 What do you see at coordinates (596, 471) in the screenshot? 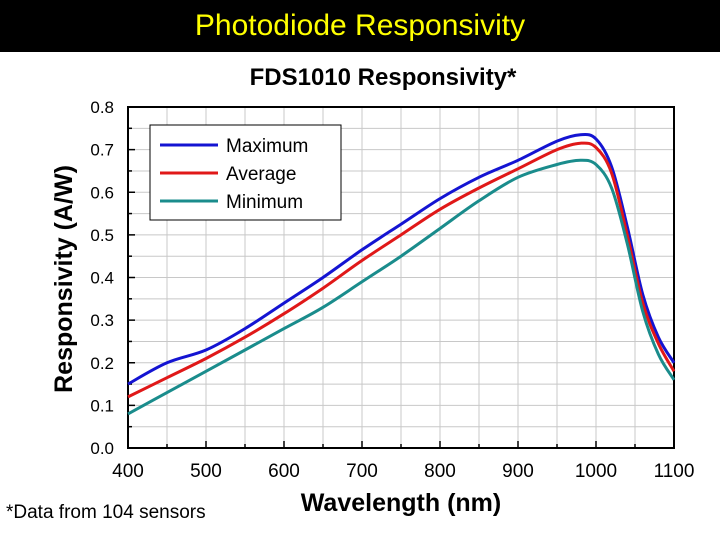
I see `x-tick-label: 1000` at bounding box center [596, 471].